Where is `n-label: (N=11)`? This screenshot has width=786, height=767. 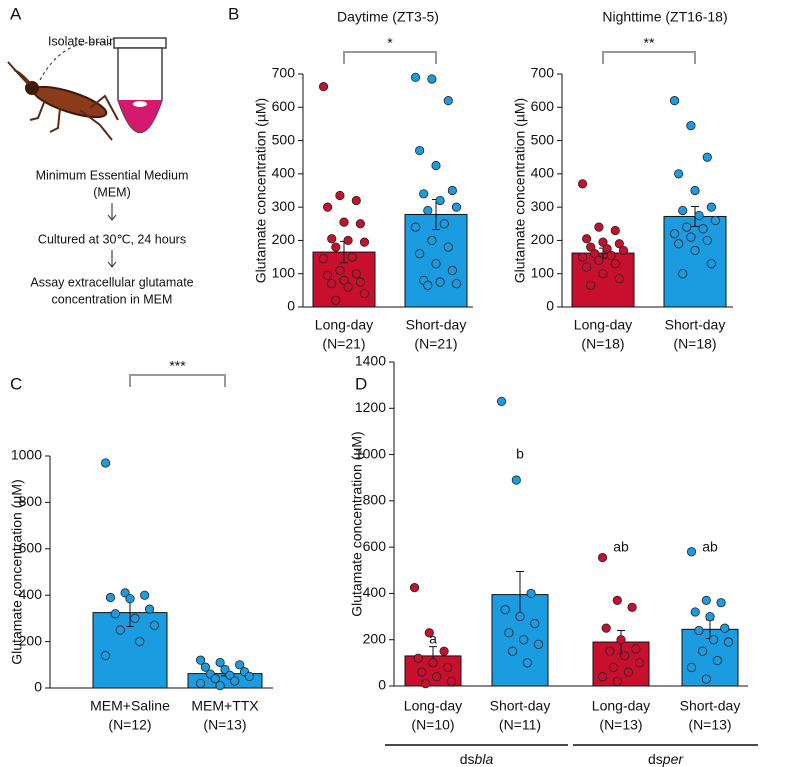 n-label: (N=11) is located at coordinates (520, 725).